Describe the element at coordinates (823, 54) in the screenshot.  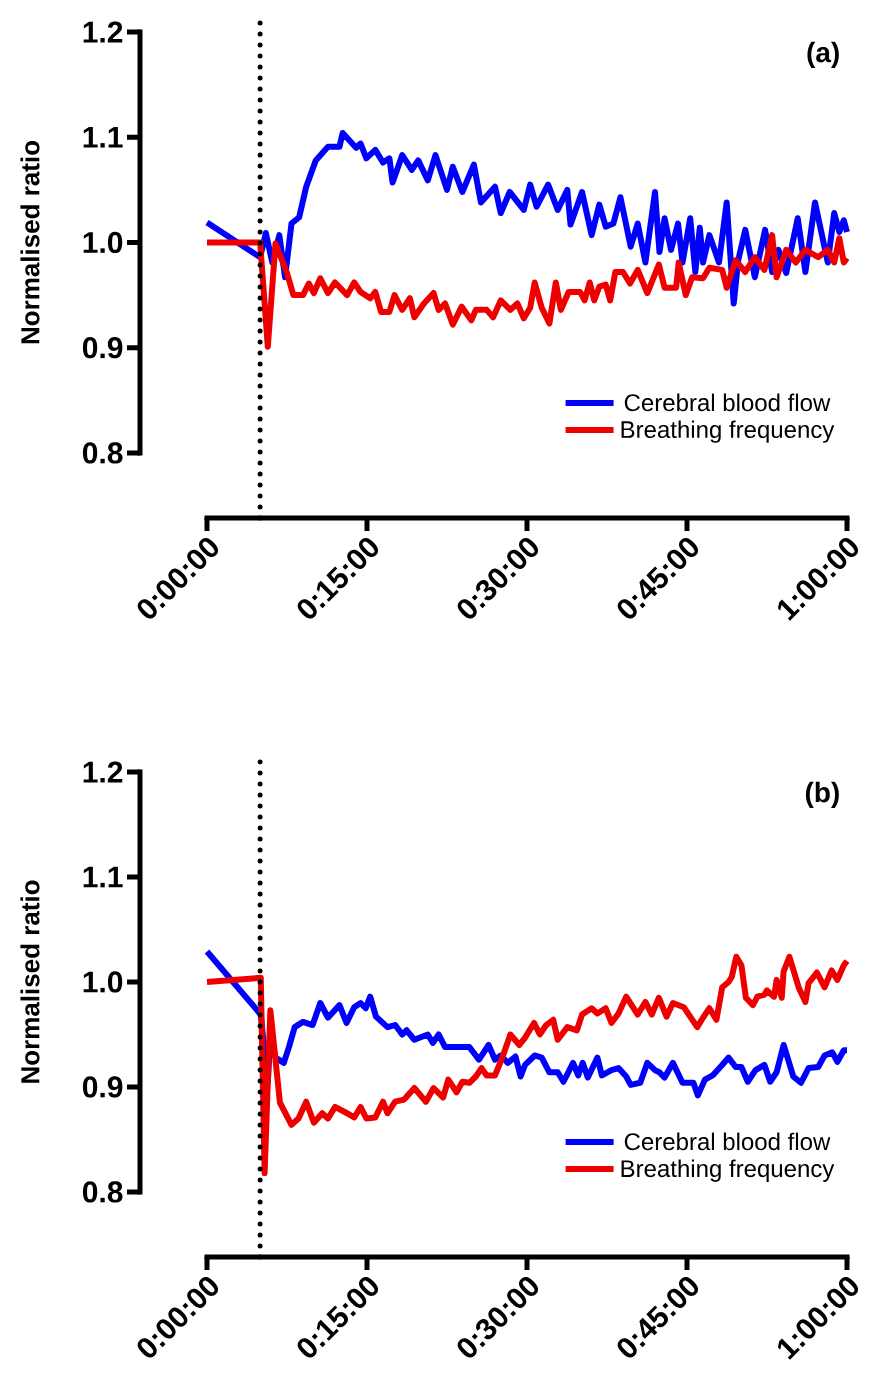
I see `annotation: (a)` at that location.